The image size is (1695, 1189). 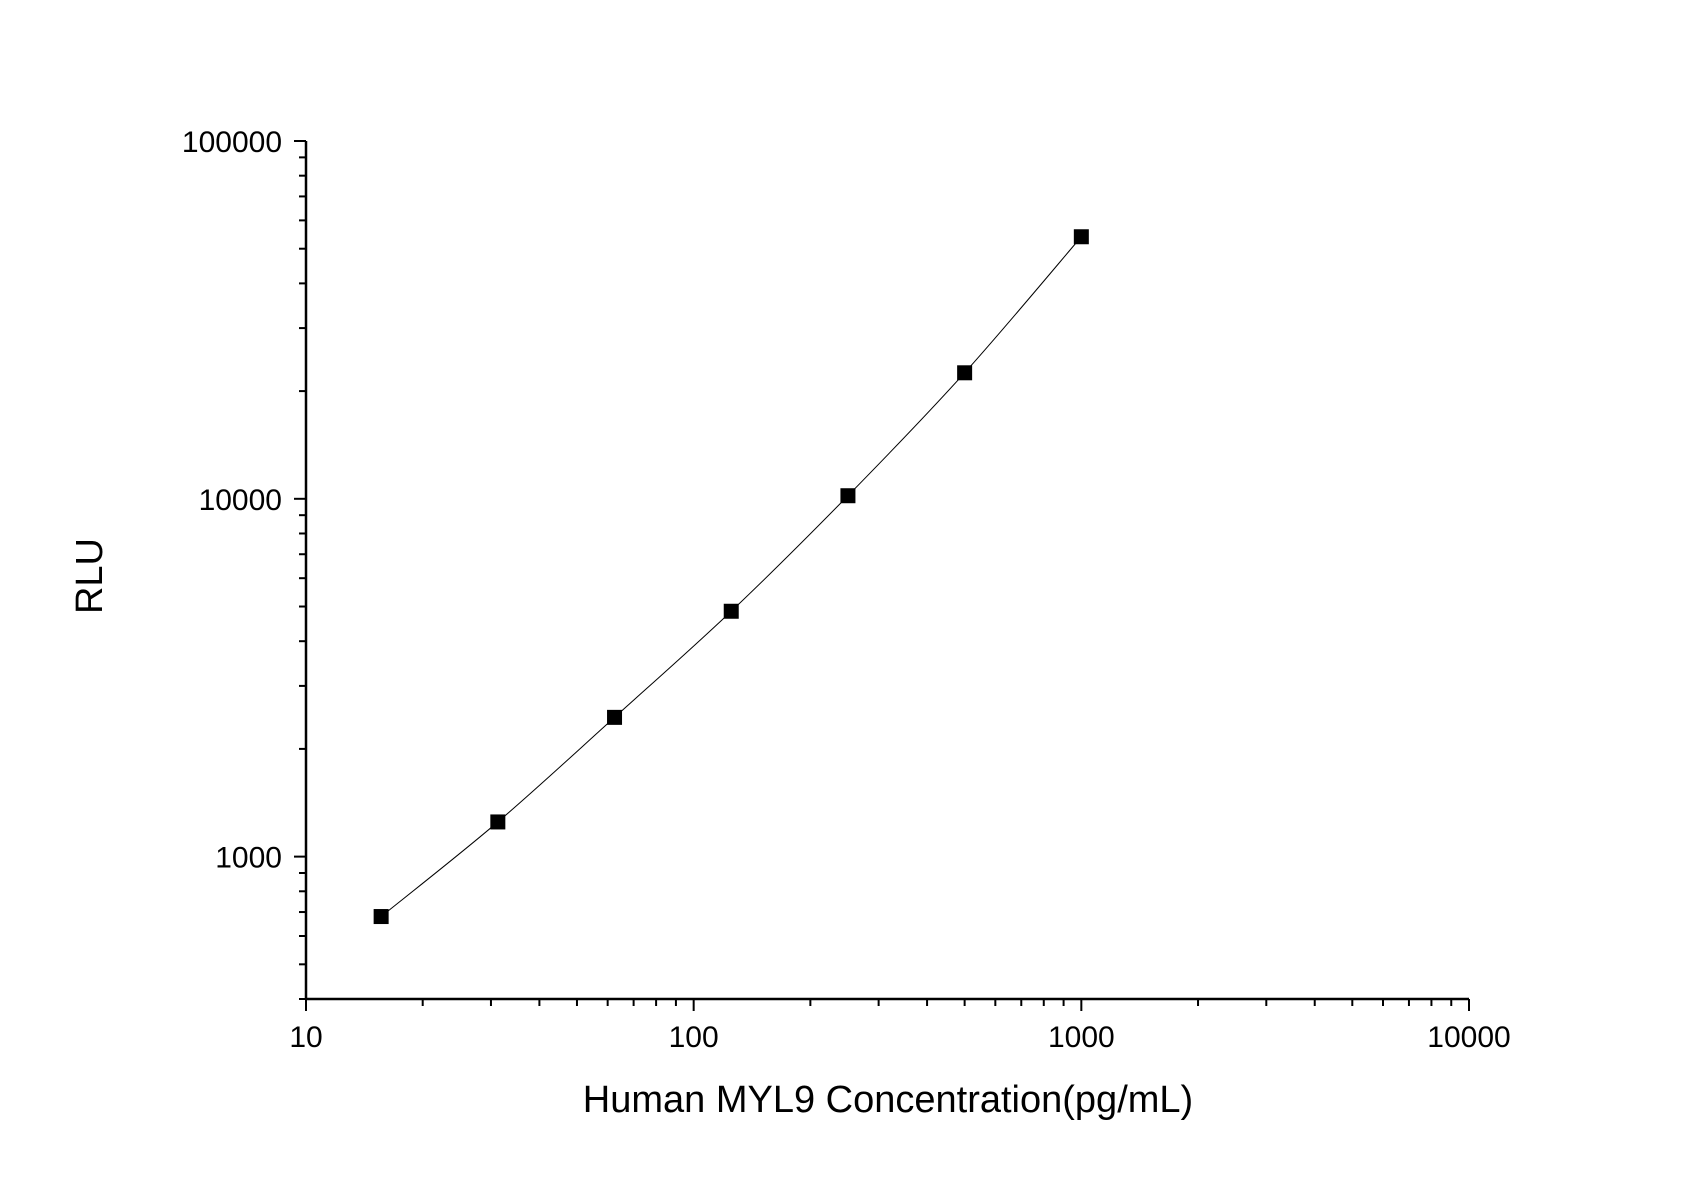 What do you see at coordinates (90, 576) in the screenshot?
I see `y-axis-title: RLU` at bounding box center [90, 576].